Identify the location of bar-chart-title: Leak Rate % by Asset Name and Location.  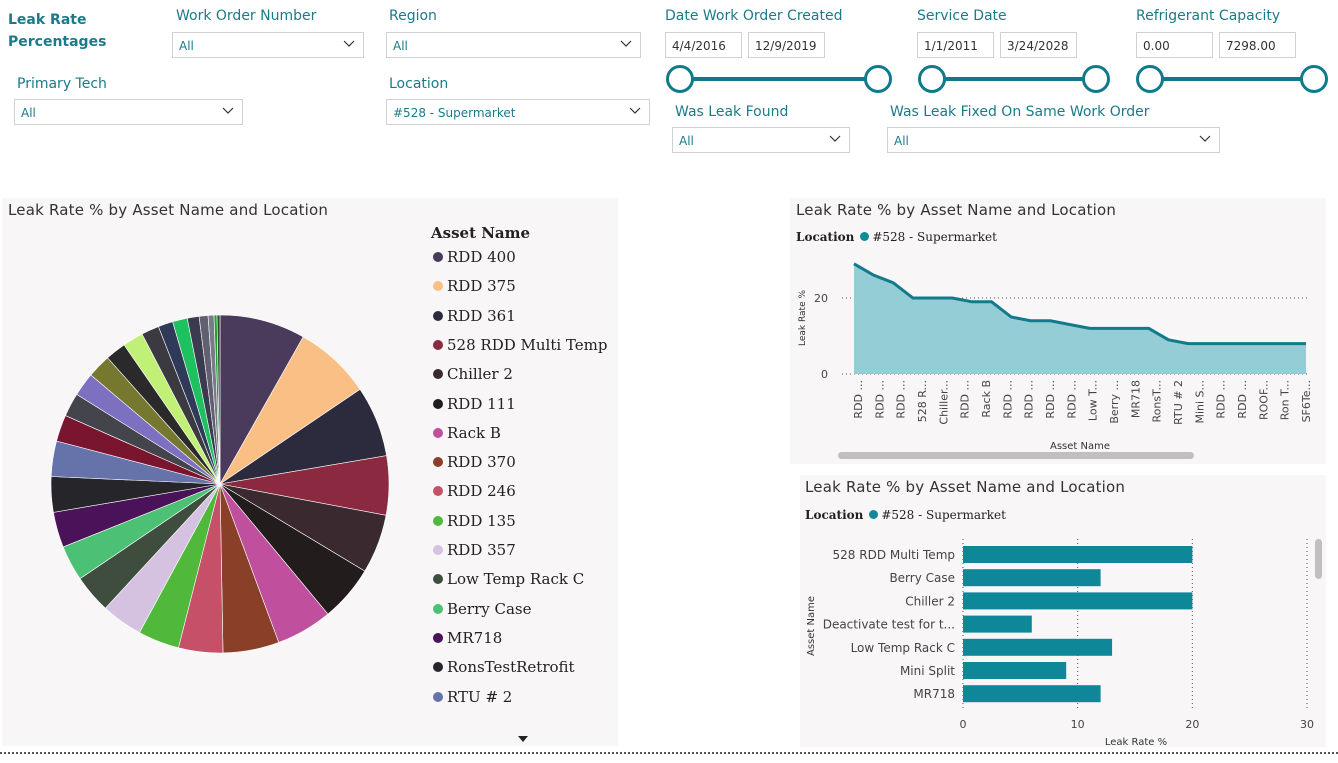
(965, 487).